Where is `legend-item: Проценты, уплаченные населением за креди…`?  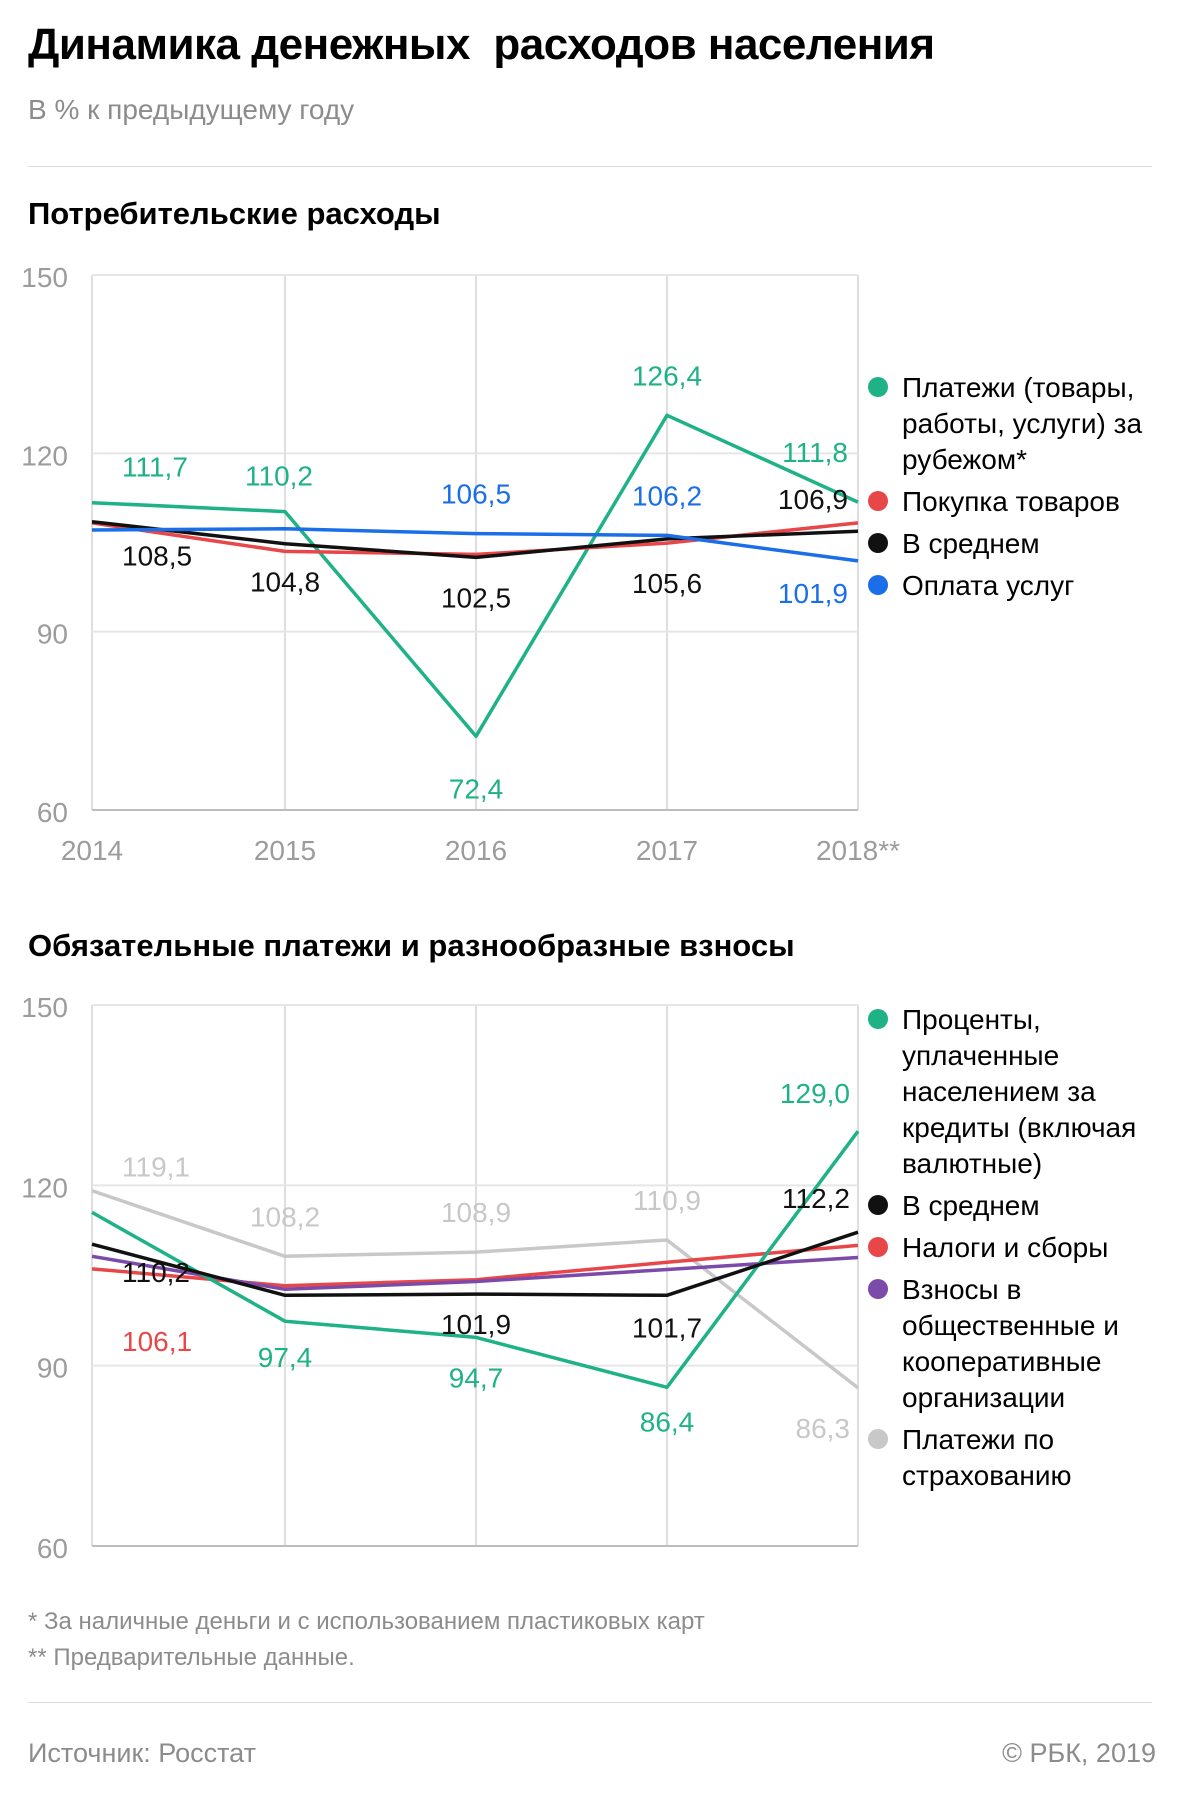
legend-item: Проценты, уплаченные населением за креди… is located at coordinates (1018, 1092).